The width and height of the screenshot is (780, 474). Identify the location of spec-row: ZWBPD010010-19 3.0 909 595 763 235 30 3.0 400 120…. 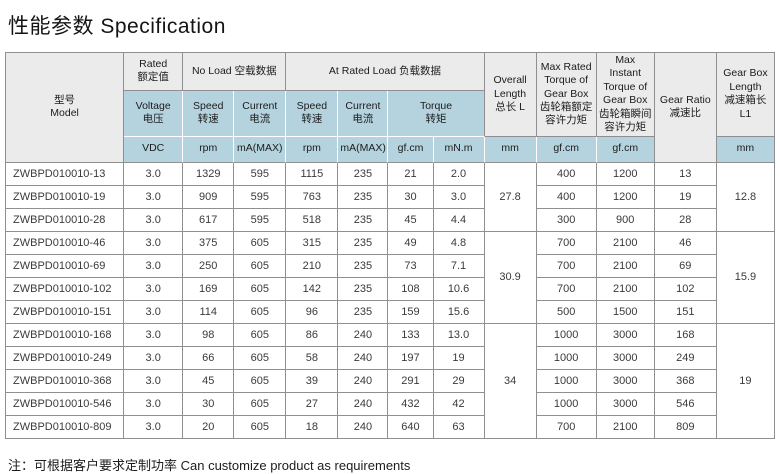
(390, 197).